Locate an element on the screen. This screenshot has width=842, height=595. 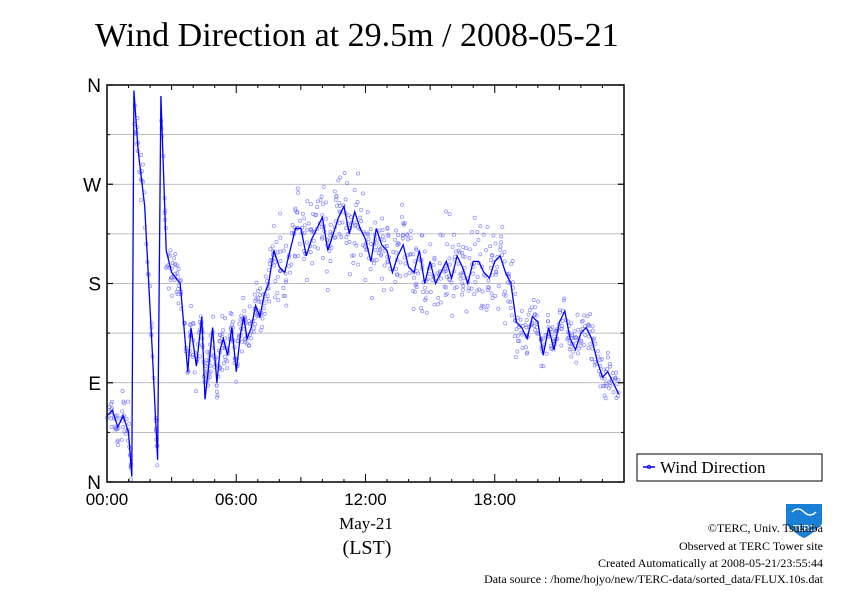
legend-label: Wind Direction is located at coordinates (713, 467).